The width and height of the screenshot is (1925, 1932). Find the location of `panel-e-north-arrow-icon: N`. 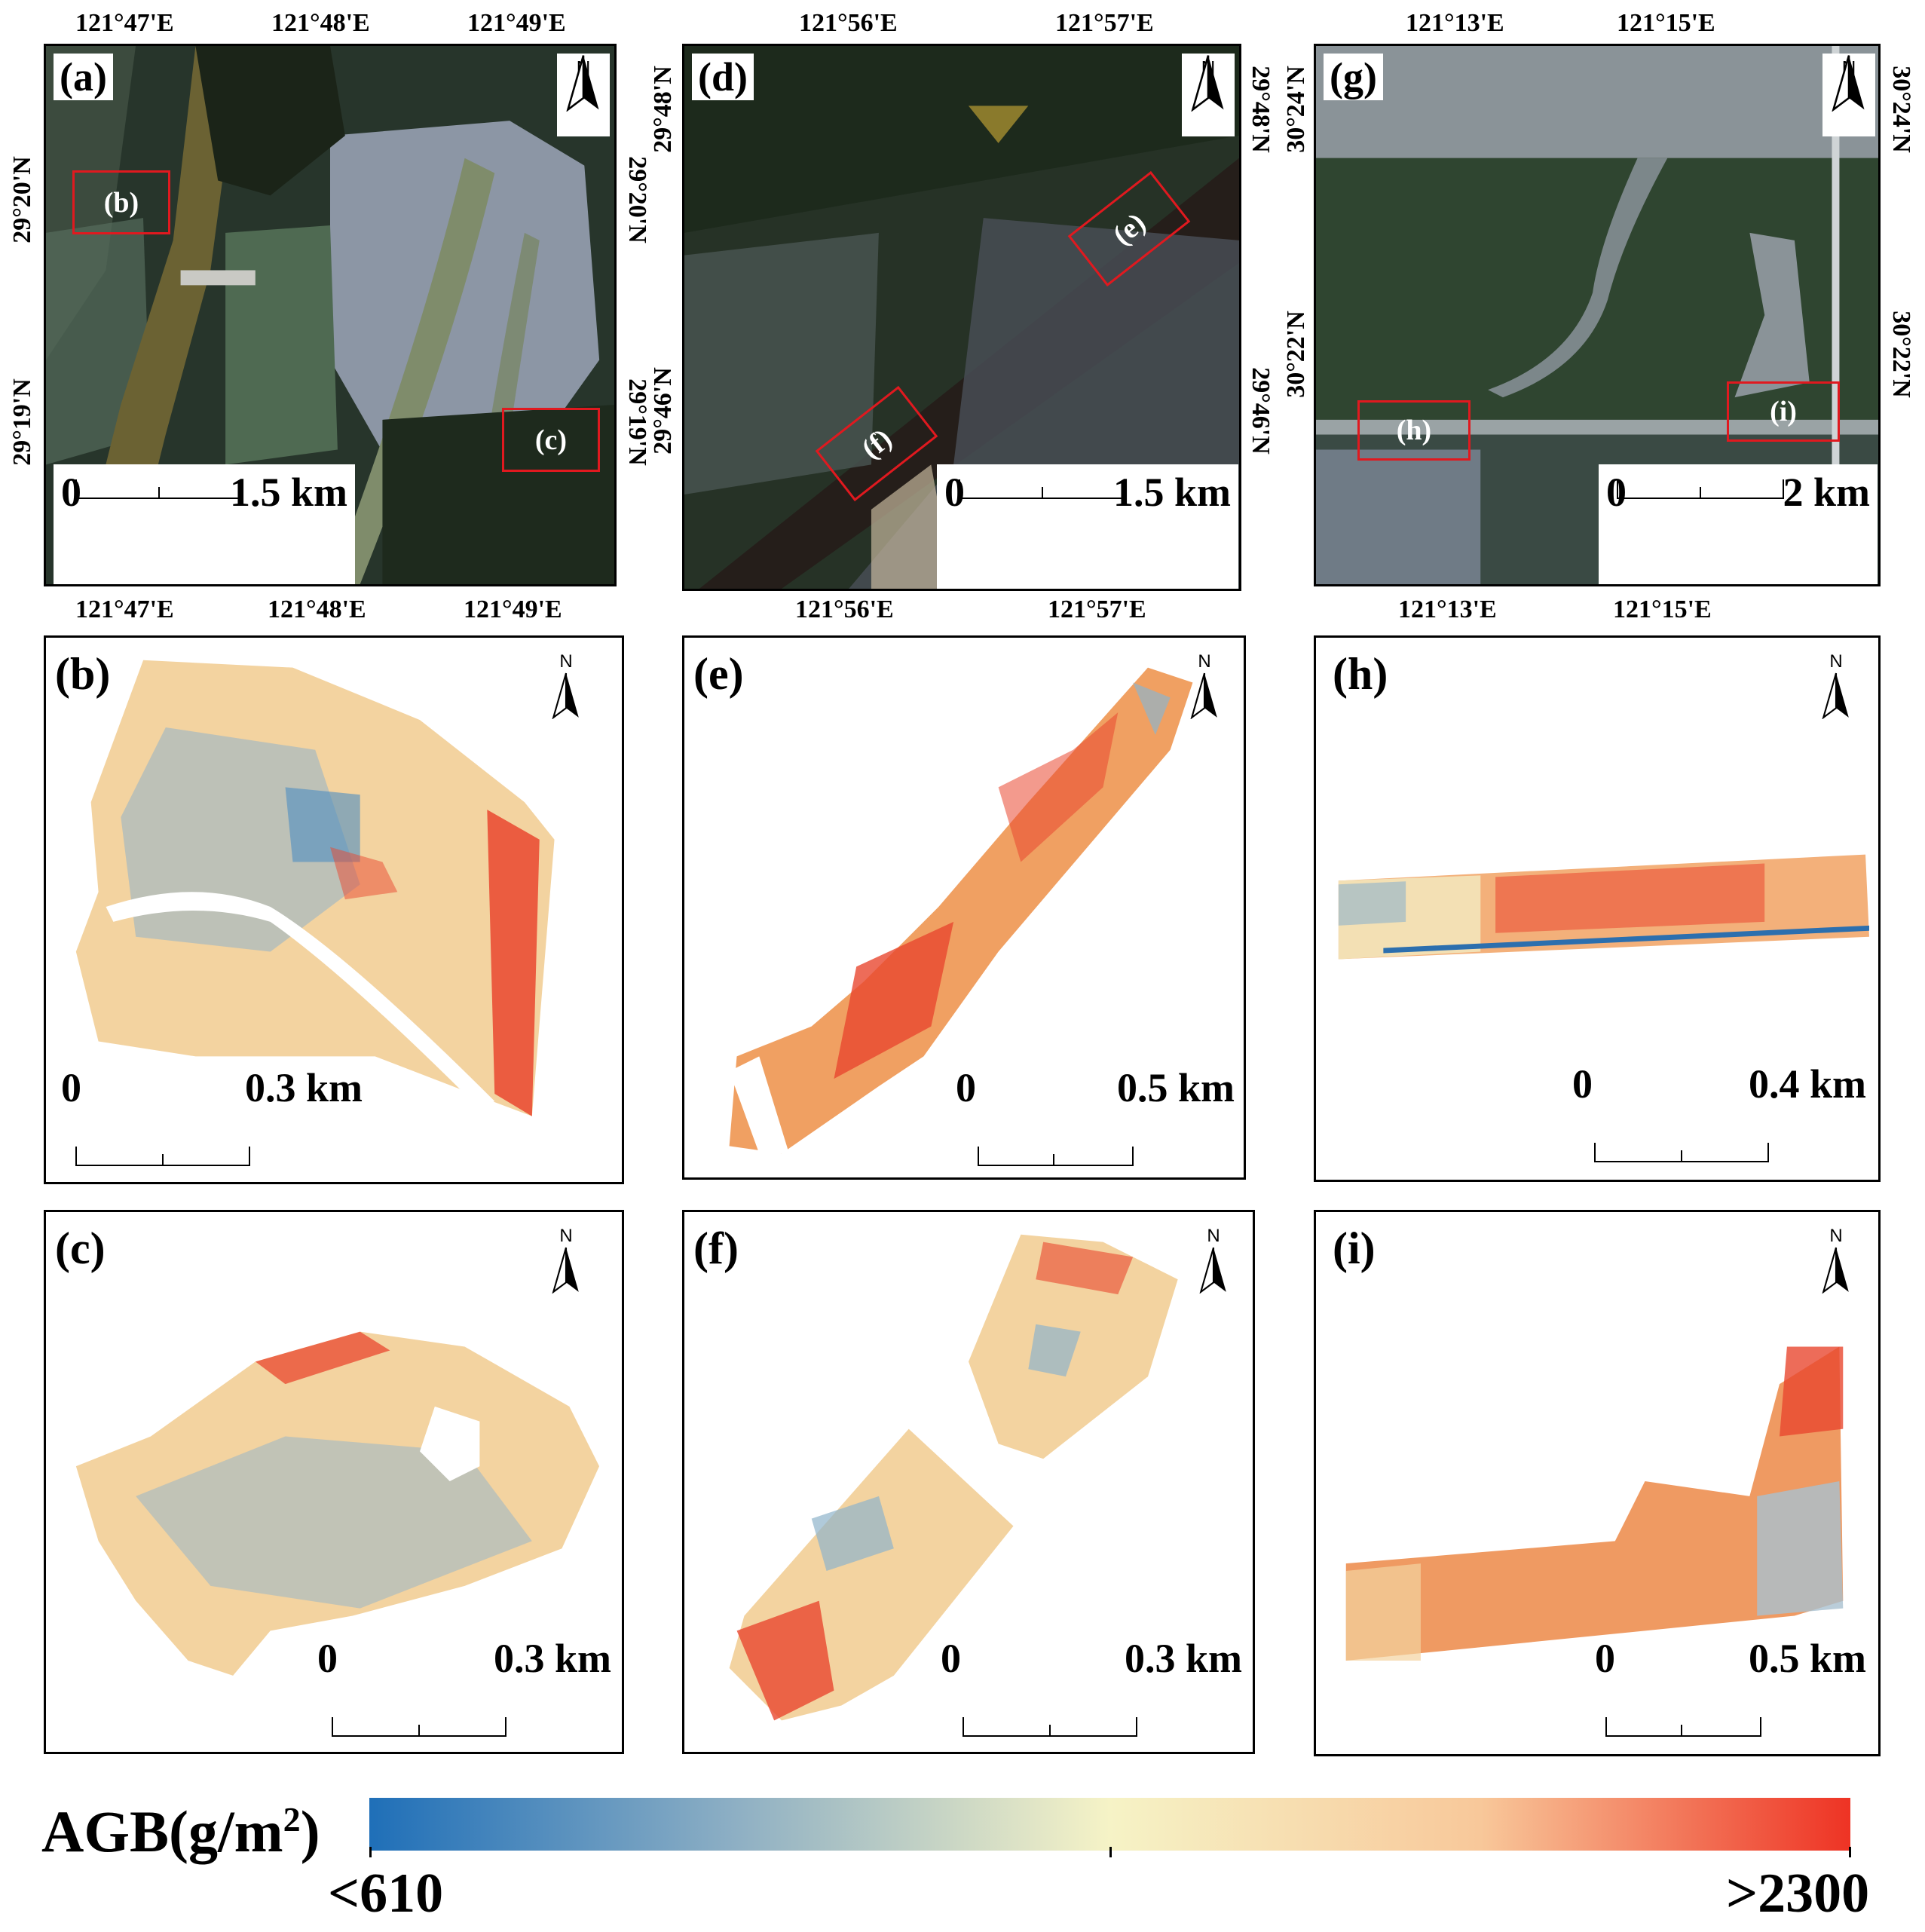

panel-e-north-arrow-icon: N is located at coordinates (1204, 685).